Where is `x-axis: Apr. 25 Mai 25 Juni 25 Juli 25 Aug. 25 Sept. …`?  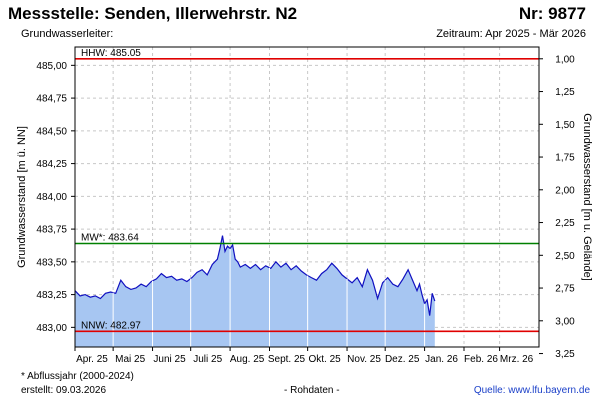 x-axis: Apr. 25 Mai 25 Juni 25 Juli 25 Aug. 25 Sept. … is located at coordinates (304, 356).